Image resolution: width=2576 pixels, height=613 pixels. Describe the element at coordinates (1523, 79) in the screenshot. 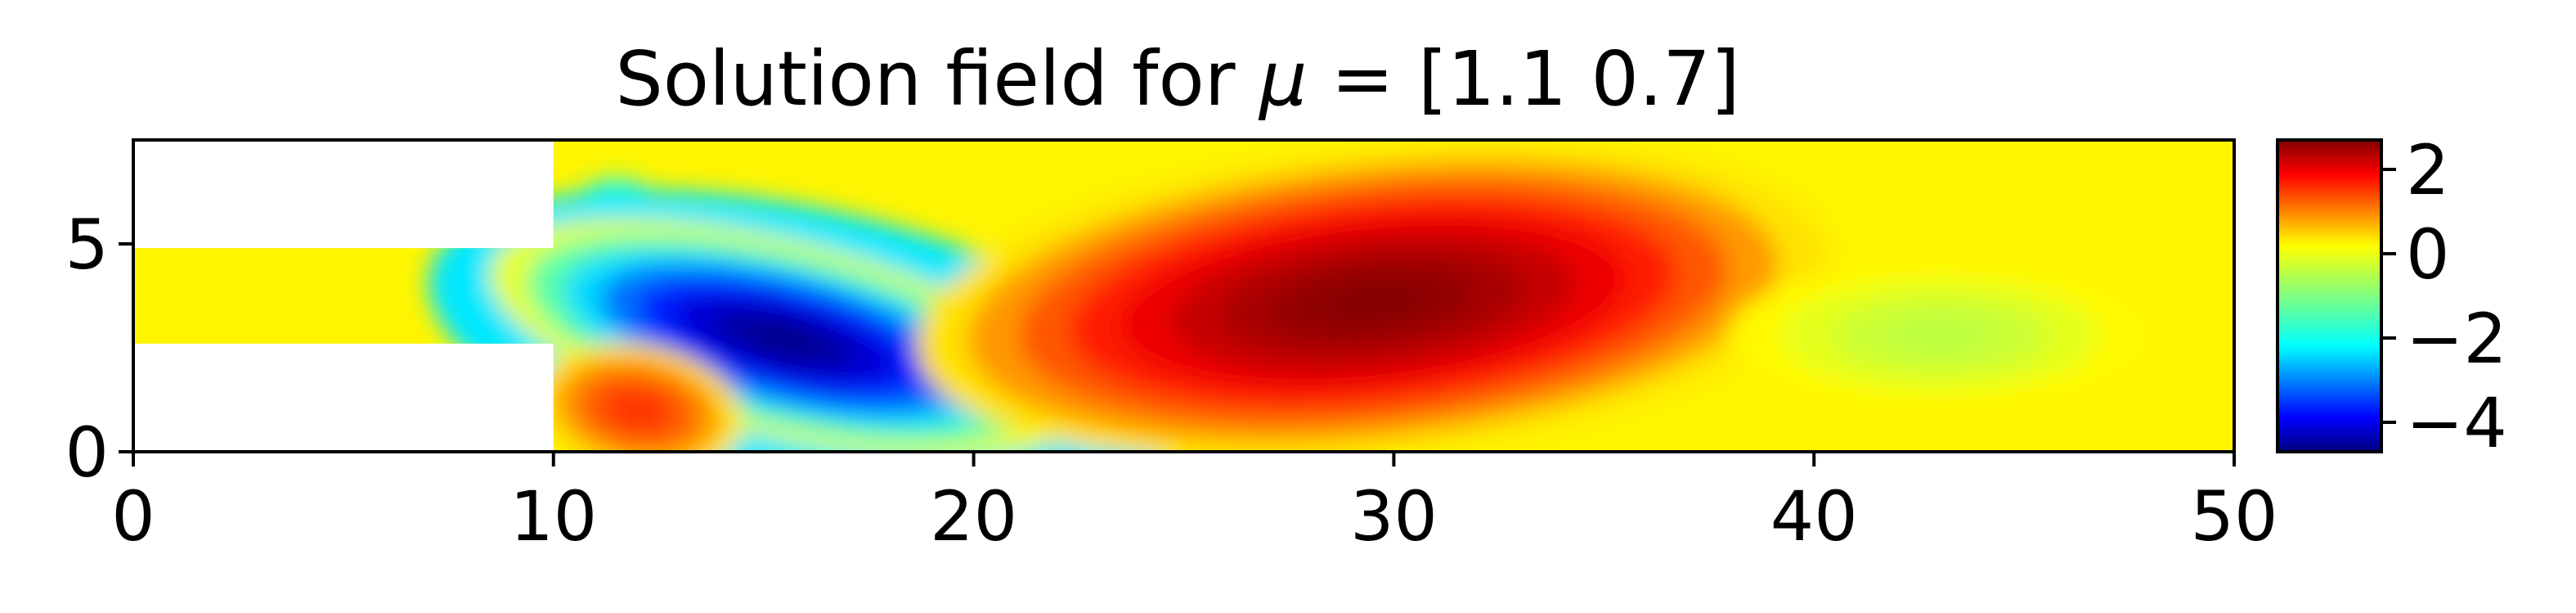

I see `title-suffix: = [1.1 0.7]` at that location.